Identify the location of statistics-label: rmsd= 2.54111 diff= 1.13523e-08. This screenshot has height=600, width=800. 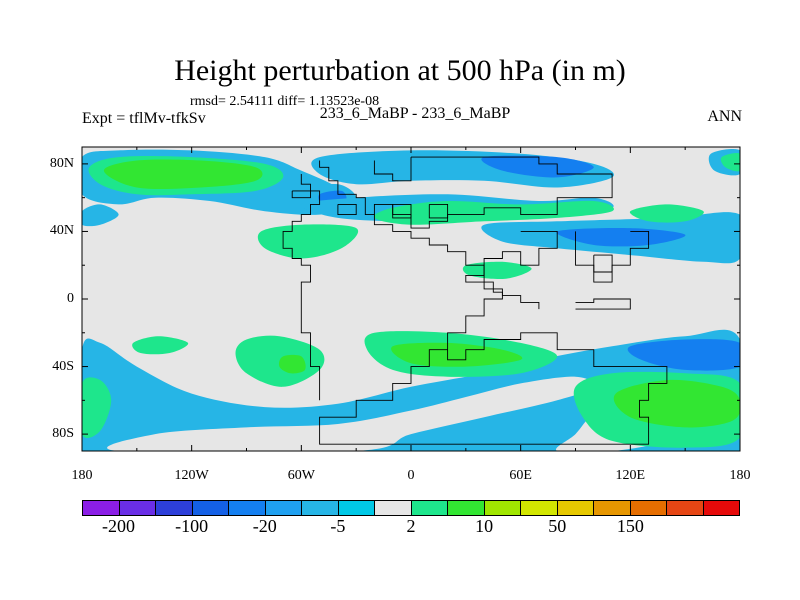
(285, 101).